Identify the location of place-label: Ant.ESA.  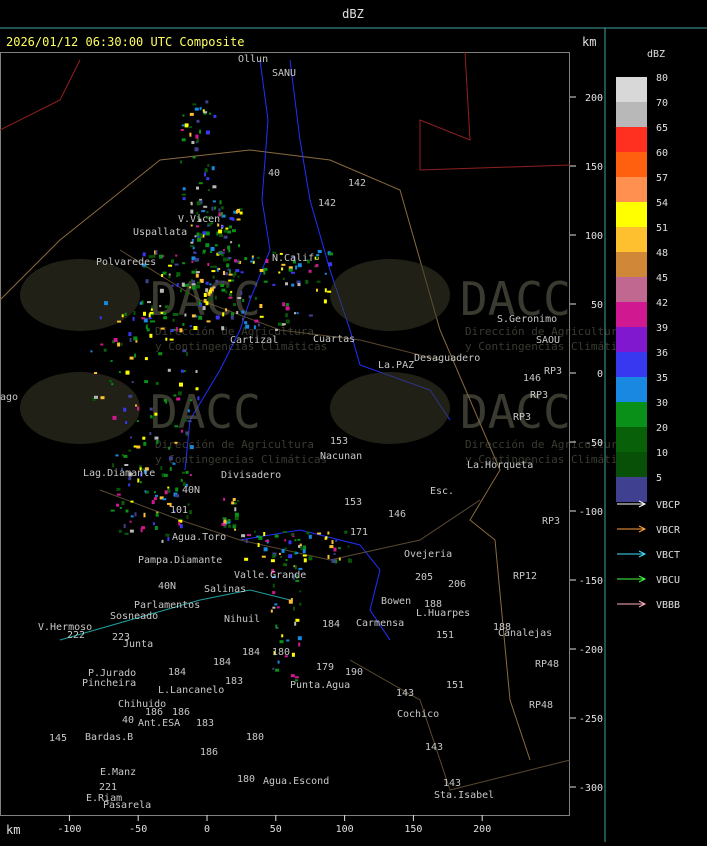
(159, 723).